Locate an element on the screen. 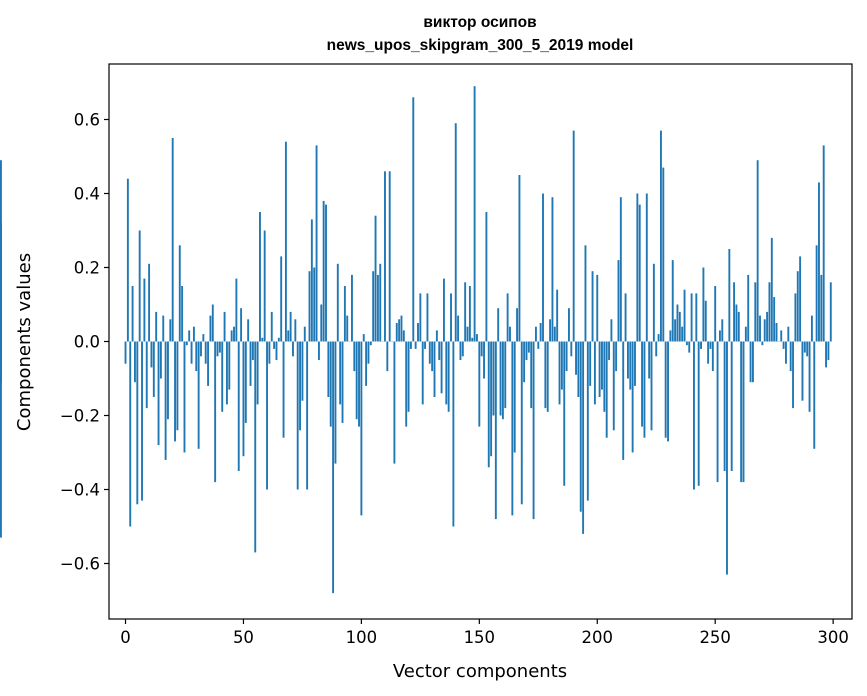 Image resolution: width=867 pixels, height=696 pixels. x-tick-label: 100 is located at coordinates (362, 637).